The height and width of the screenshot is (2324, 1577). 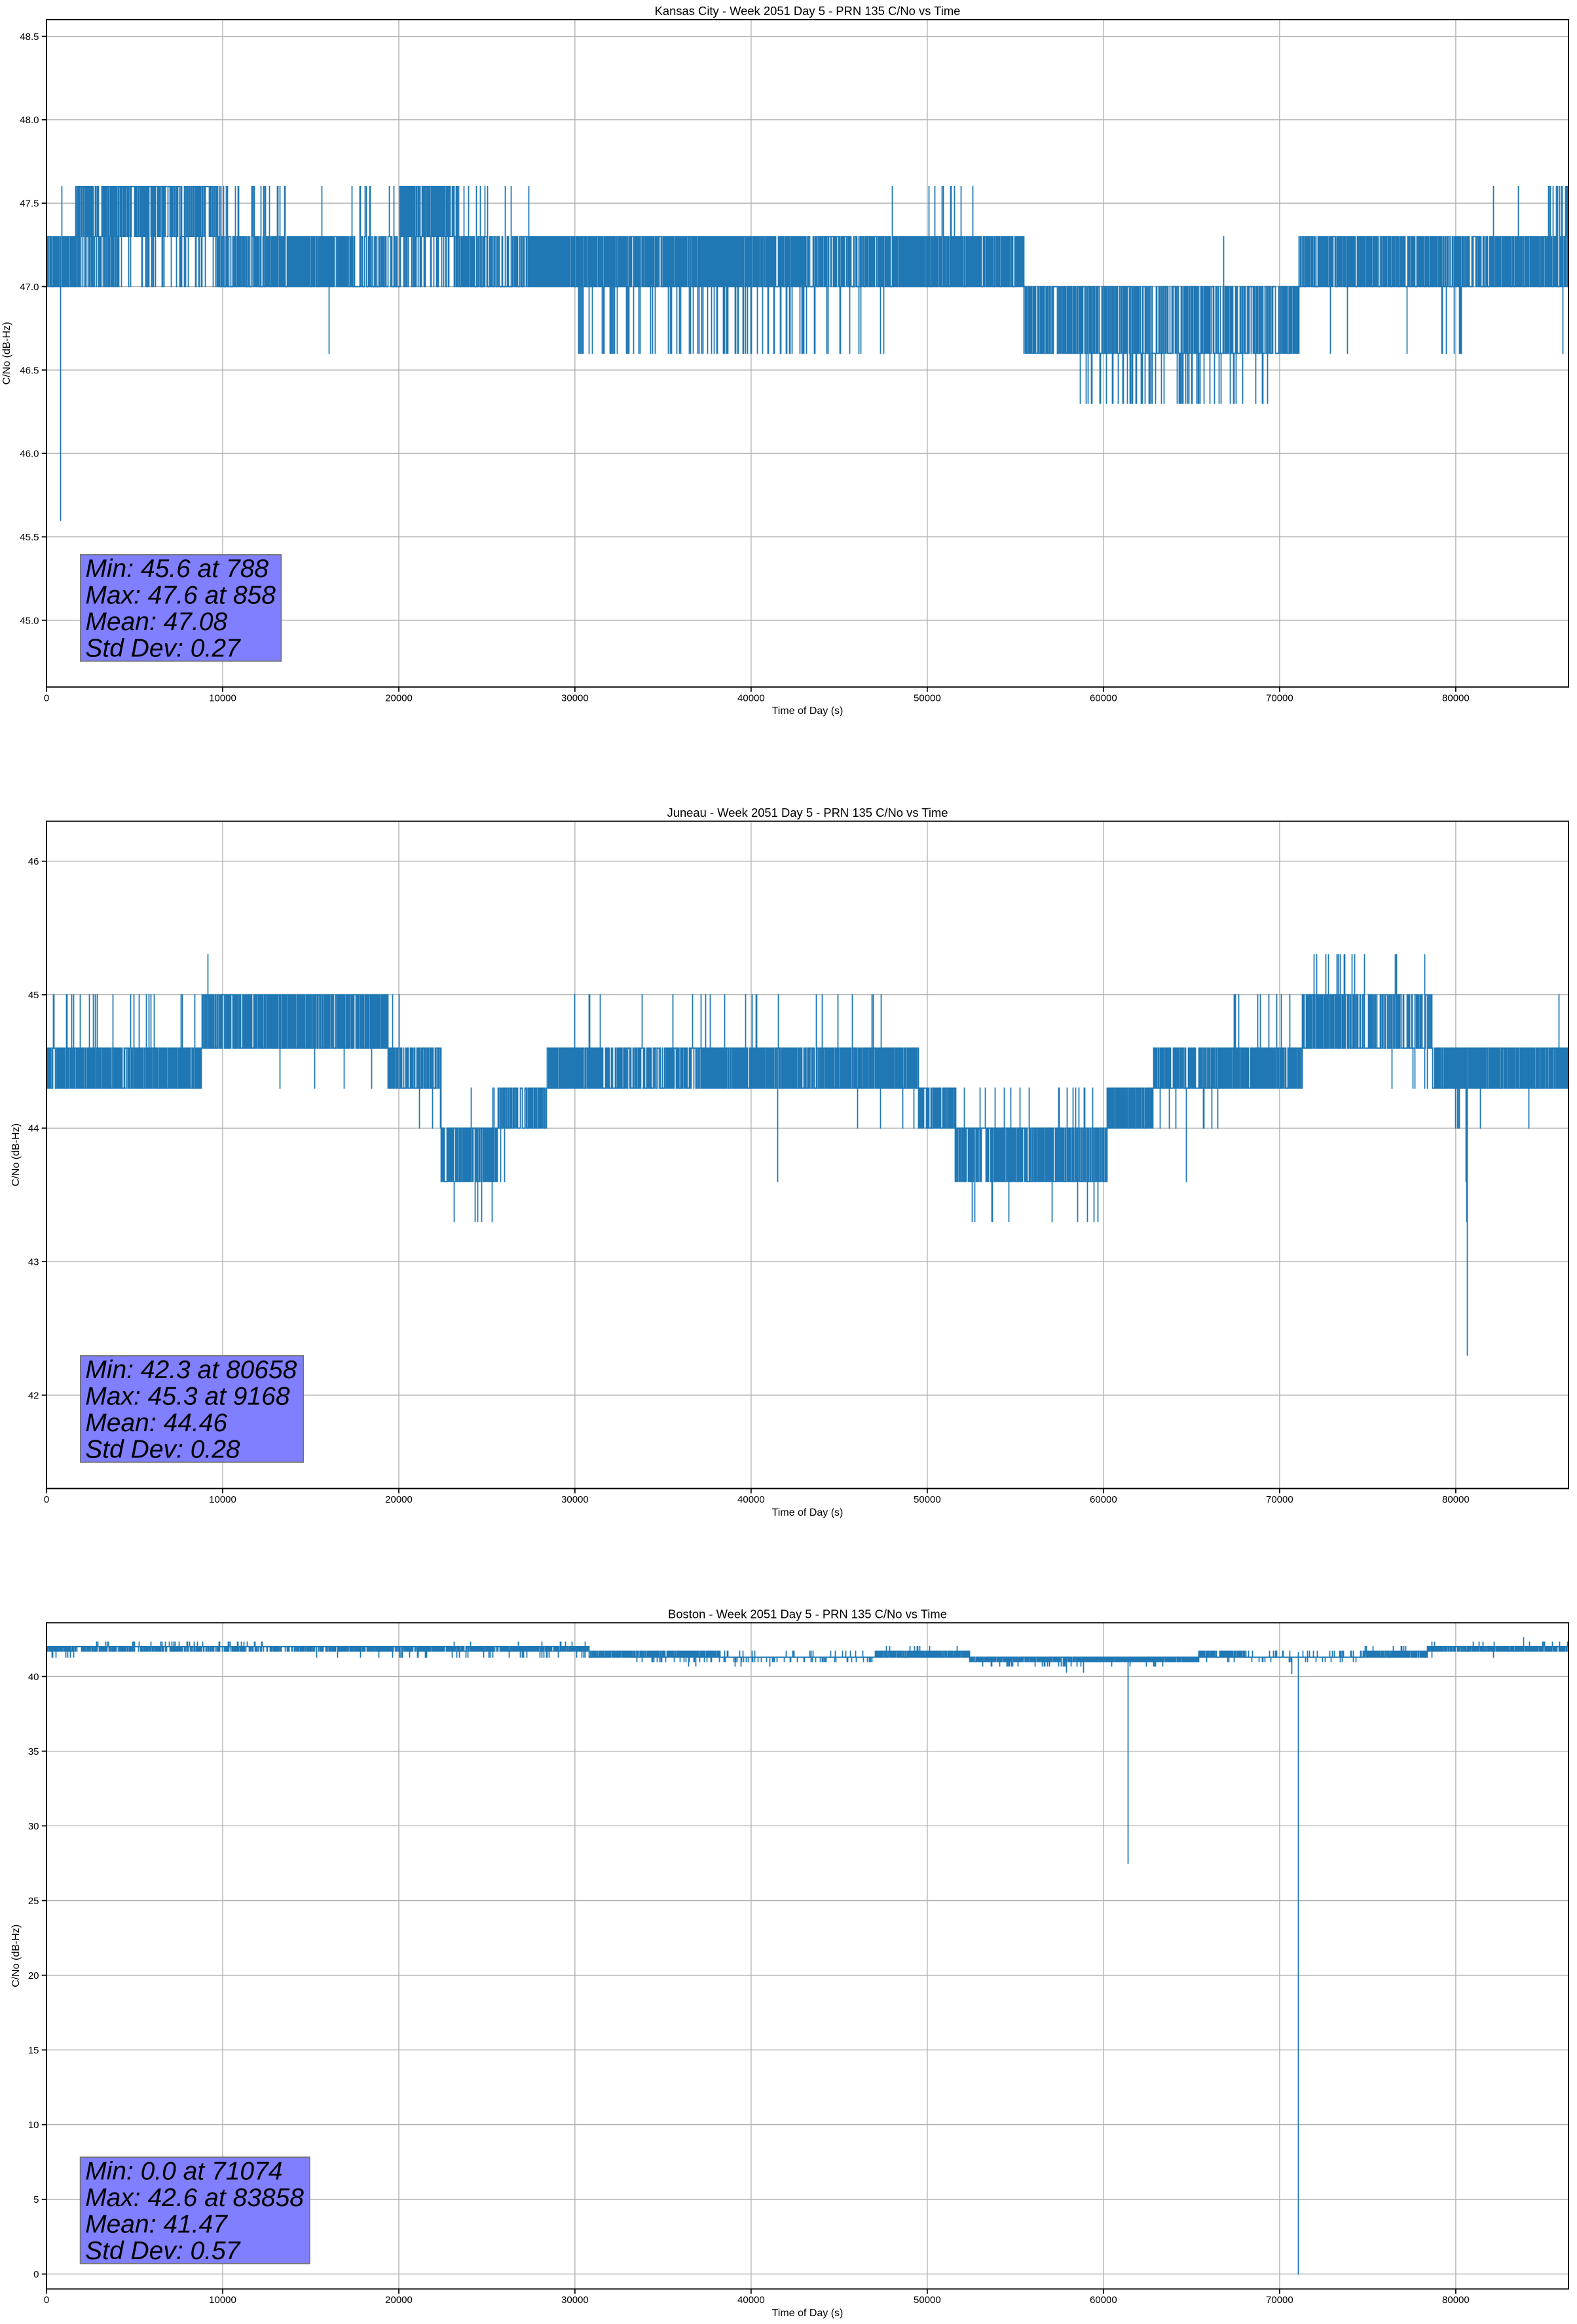 What do you see at coordinates (33, 2050) in the screenshot?
I see `svg-text: 15` at bounding box center [33, 2050].